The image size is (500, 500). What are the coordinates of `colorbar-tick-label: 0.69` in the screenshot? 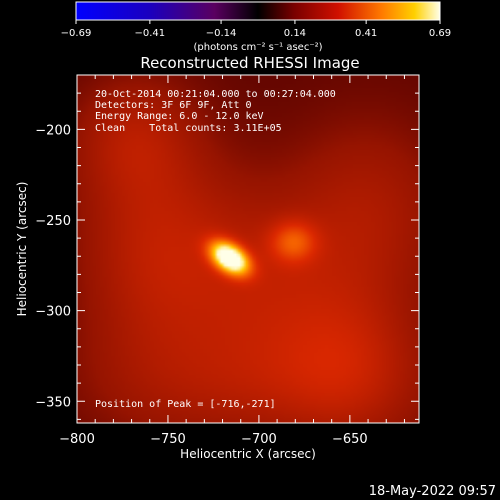 It's located at (440, 33).